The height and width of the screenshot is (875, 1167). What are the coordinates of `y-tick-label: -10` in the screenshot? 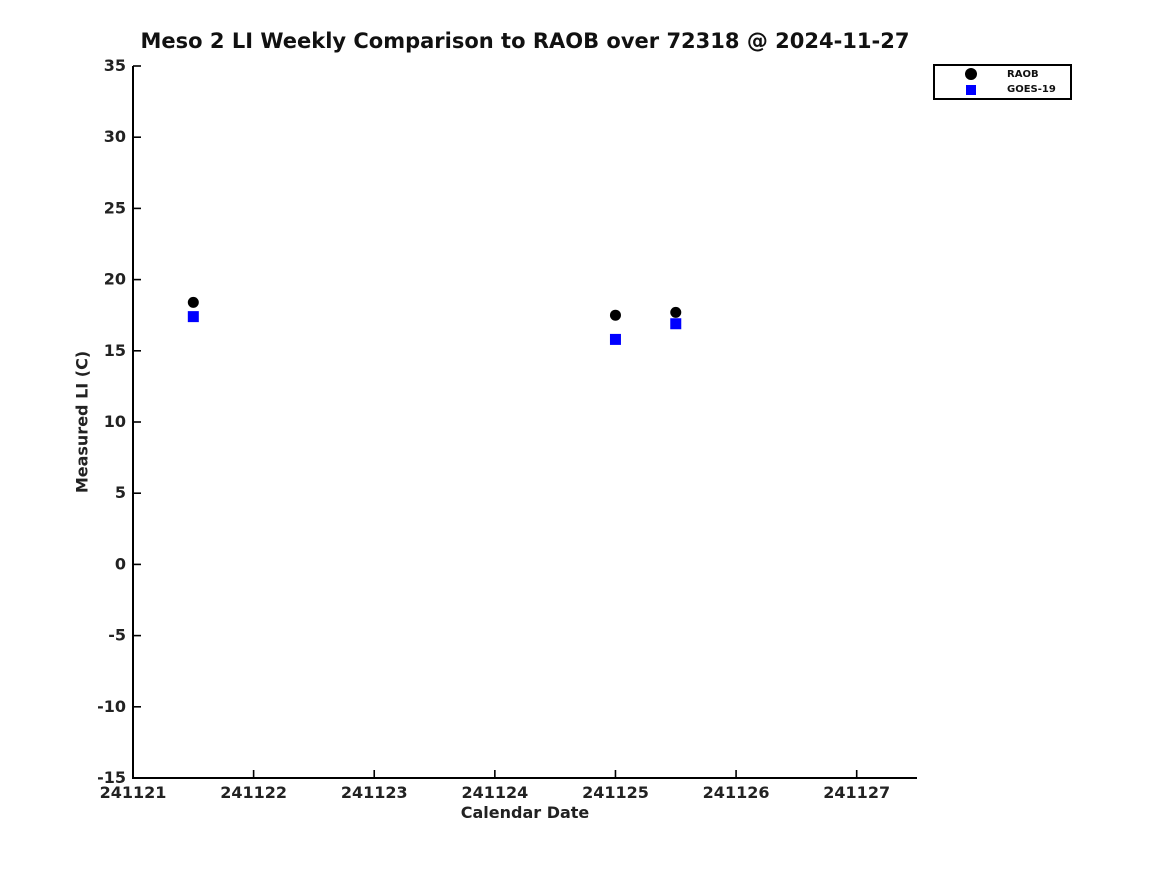 It's located at (111, 706).